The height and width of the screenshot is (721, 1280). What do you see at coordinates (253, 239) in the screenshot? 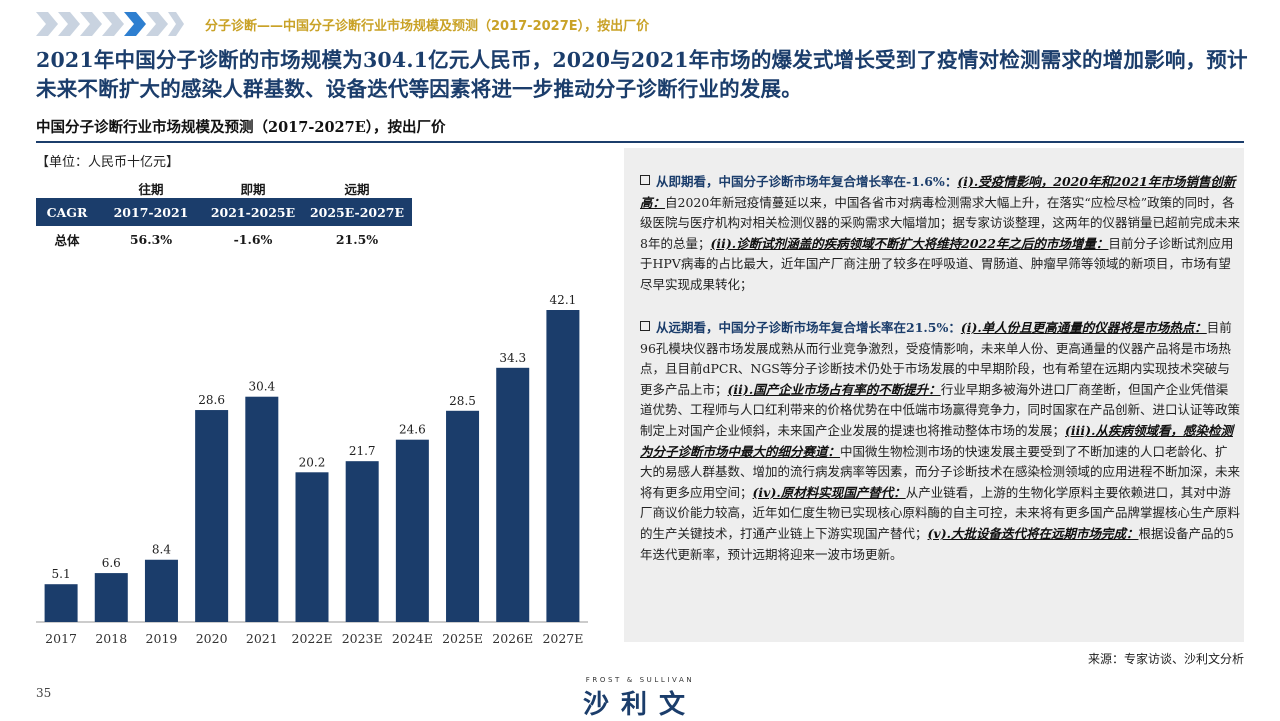
I see `cagr-value: -1.6%` at bounding box center [253, 239].